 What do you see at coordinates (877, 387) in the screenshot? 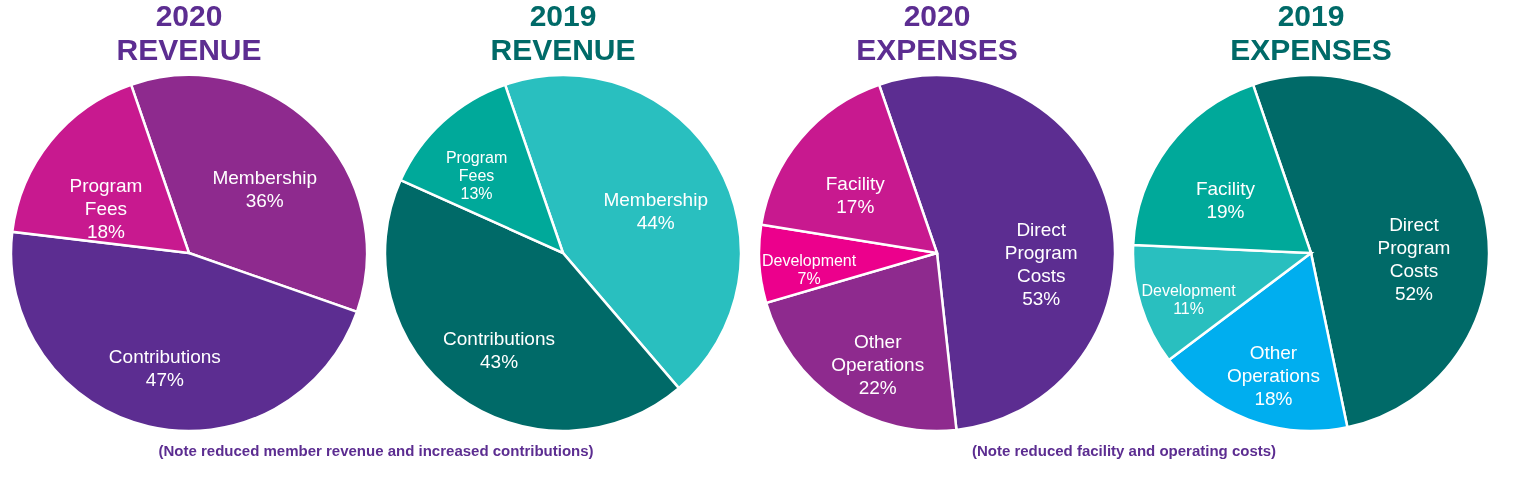
I see `data-label: 22%` at bounding box center [877, 387].